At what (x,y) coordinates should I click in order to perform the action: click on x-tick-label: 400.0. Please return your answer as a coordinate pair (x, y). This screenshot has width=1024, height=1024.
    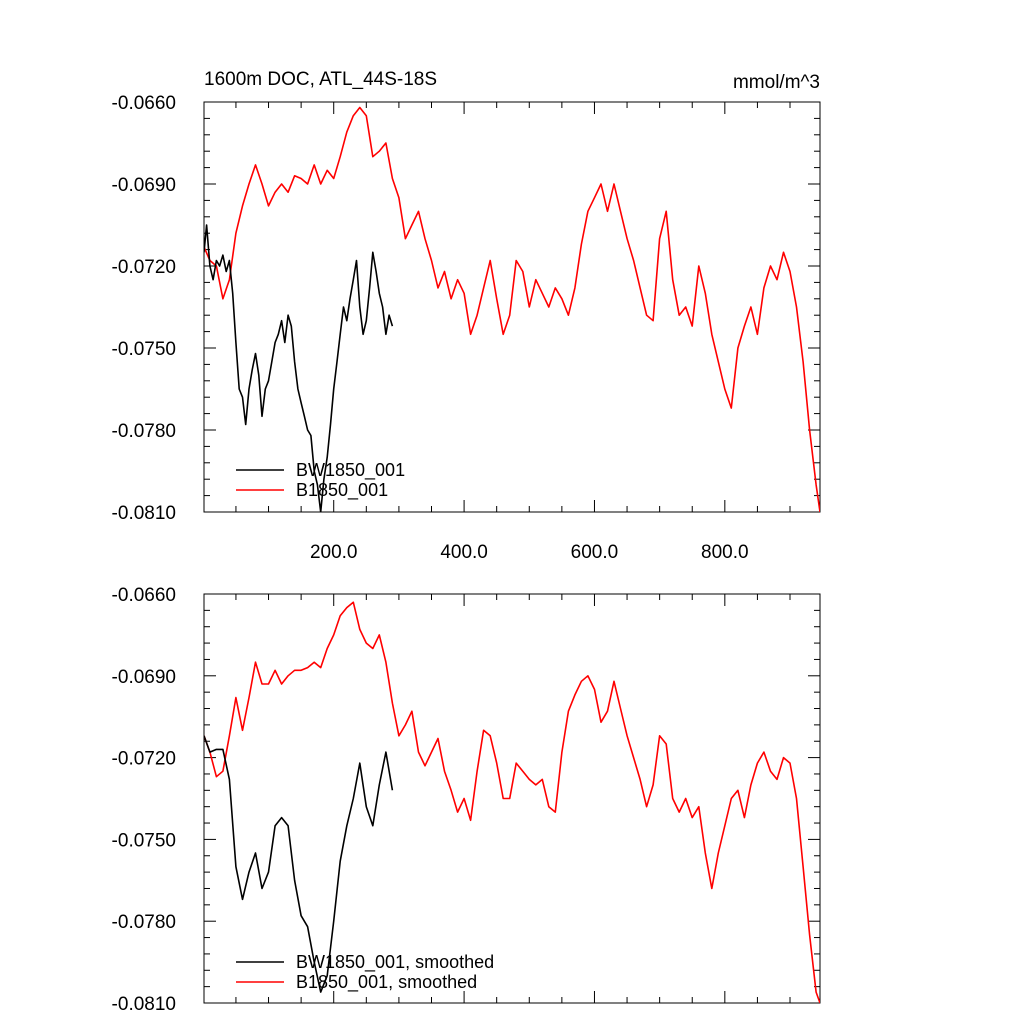
    Looking at the image, I should click on (464, 552).